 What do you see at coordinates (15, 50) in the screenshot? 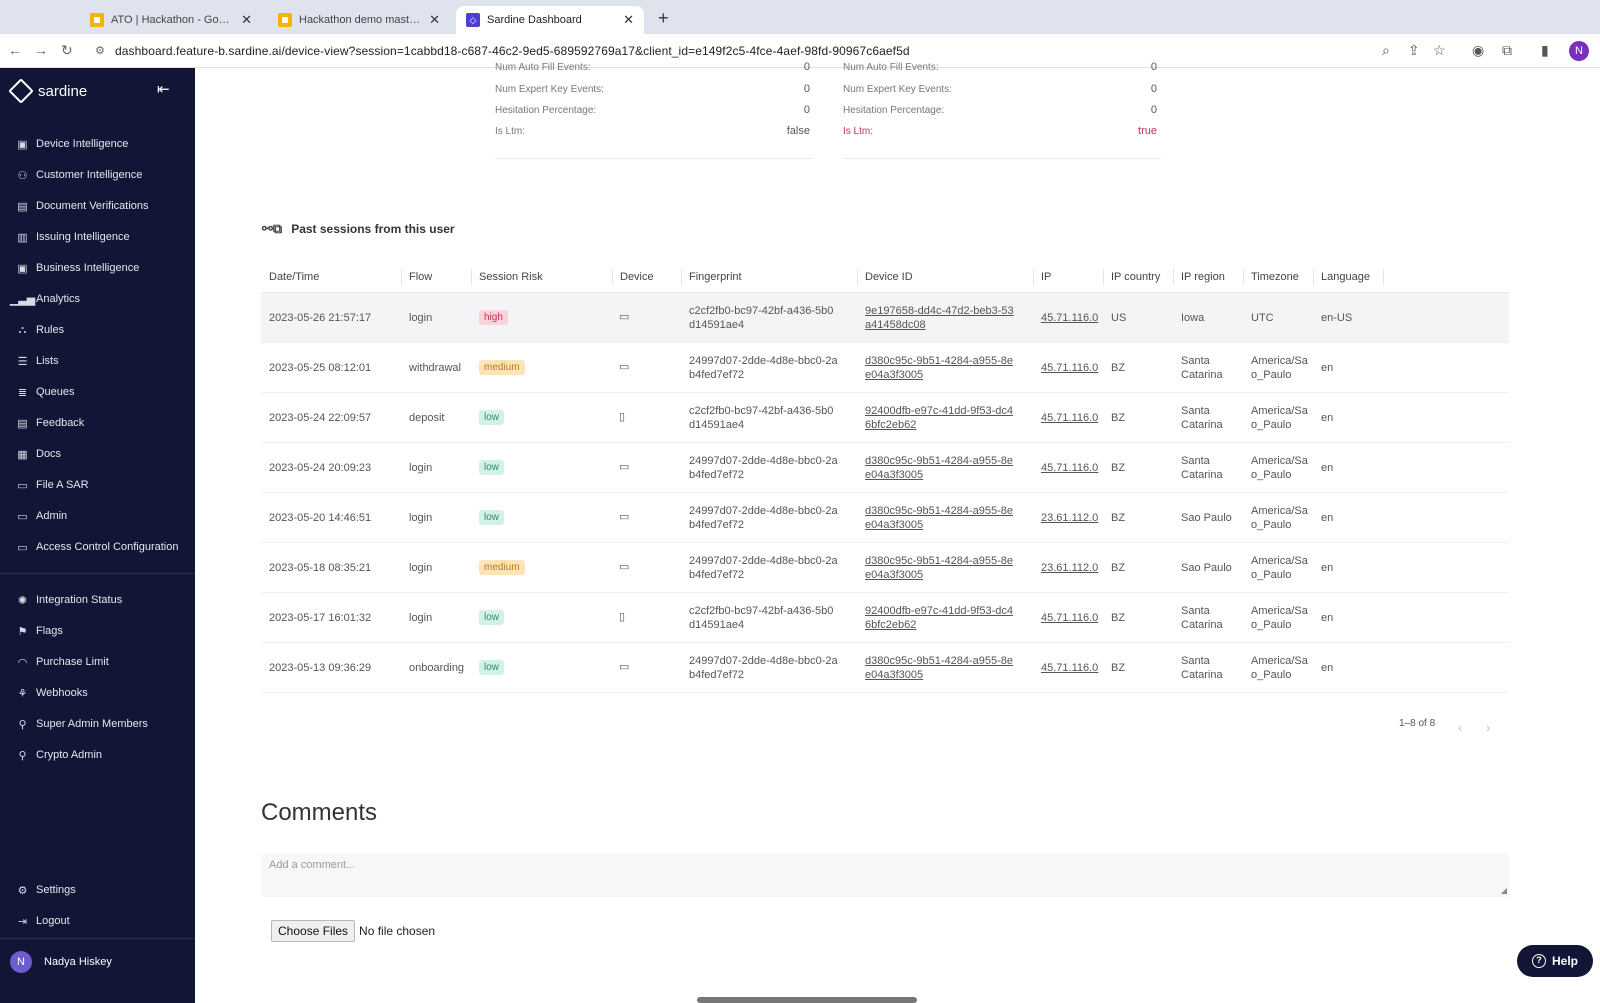
I see `back-icon: ←` at bounding box center [15, 50].